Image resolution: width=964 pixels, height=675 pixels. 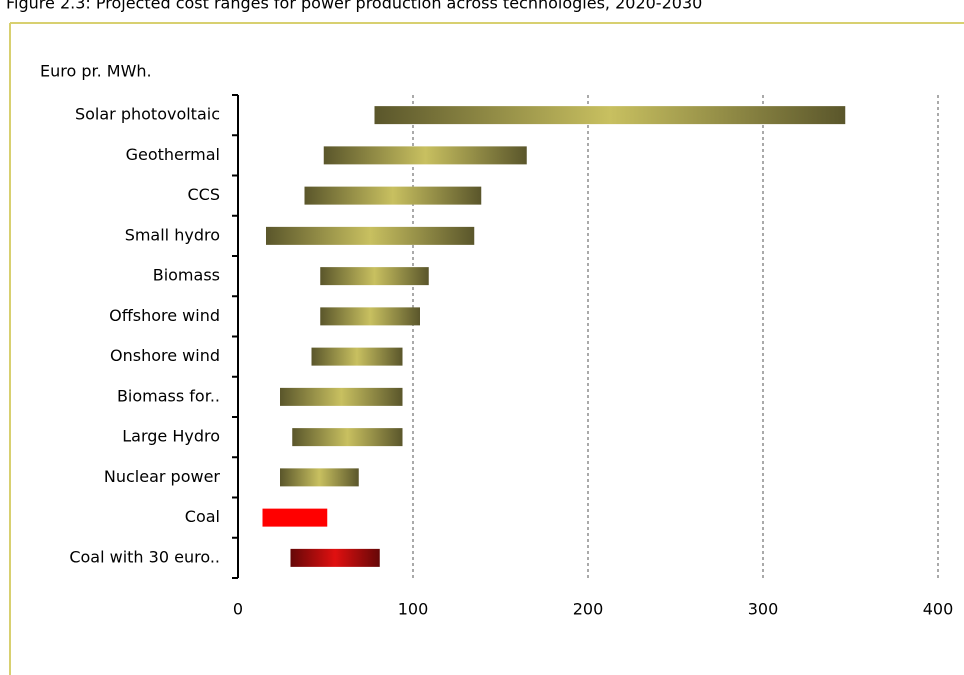 I want to click on y-tick-label: Small hydro, so click(x=172, y=234).